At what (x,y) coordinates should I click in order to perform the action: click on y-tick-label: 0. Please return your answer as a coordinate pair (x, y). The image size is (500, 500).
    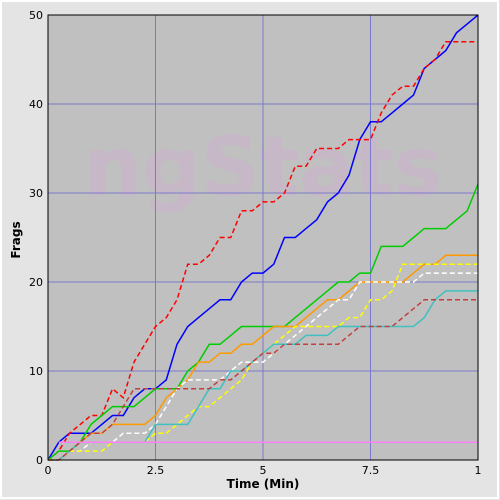
    Looking at the image, I should click on (39, 460).